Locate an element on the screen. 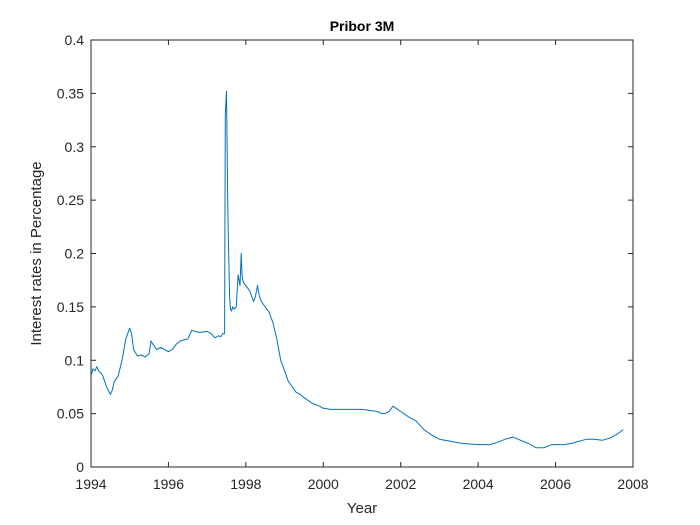 Image resolution: width=700 pixels, height=525 pixels. y-tick-label: 0.1 is located at coordinates (75, 360).